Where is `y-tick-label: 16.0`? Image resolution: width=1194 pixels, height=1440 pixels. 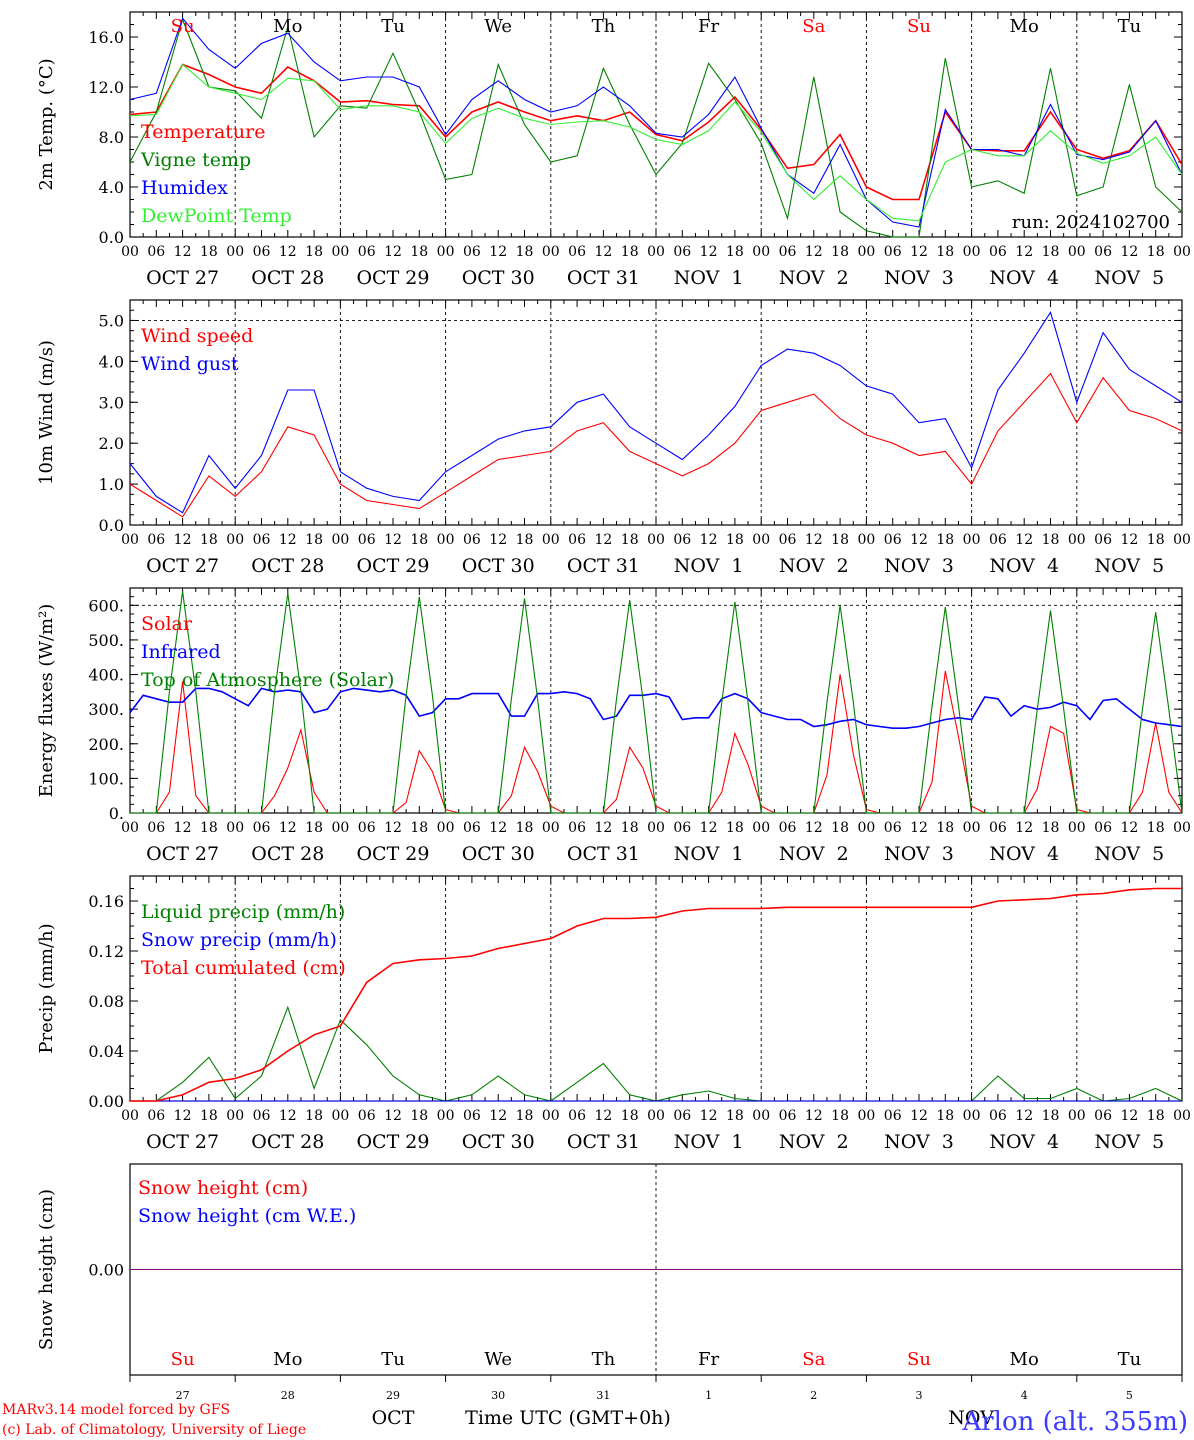 y-tick-label: 16.0 is located at coordinates (106, 37).